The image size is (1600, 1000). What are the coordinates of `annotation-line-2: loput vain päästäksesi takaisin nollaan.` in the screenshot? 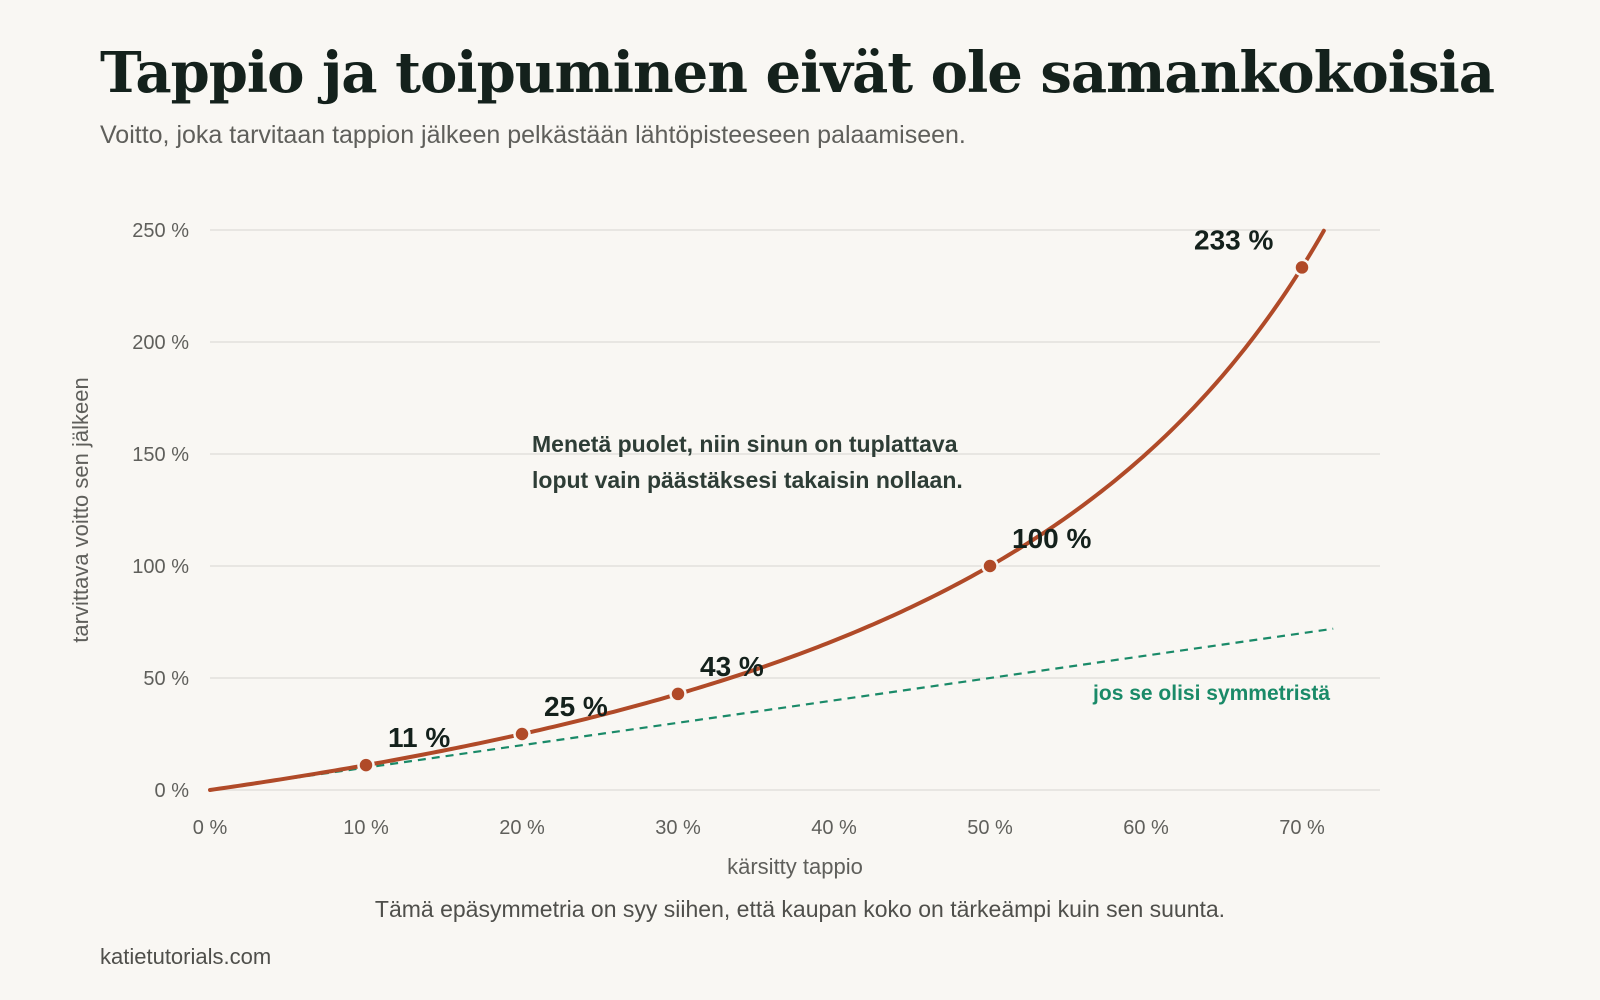 It's located at (747, 480).